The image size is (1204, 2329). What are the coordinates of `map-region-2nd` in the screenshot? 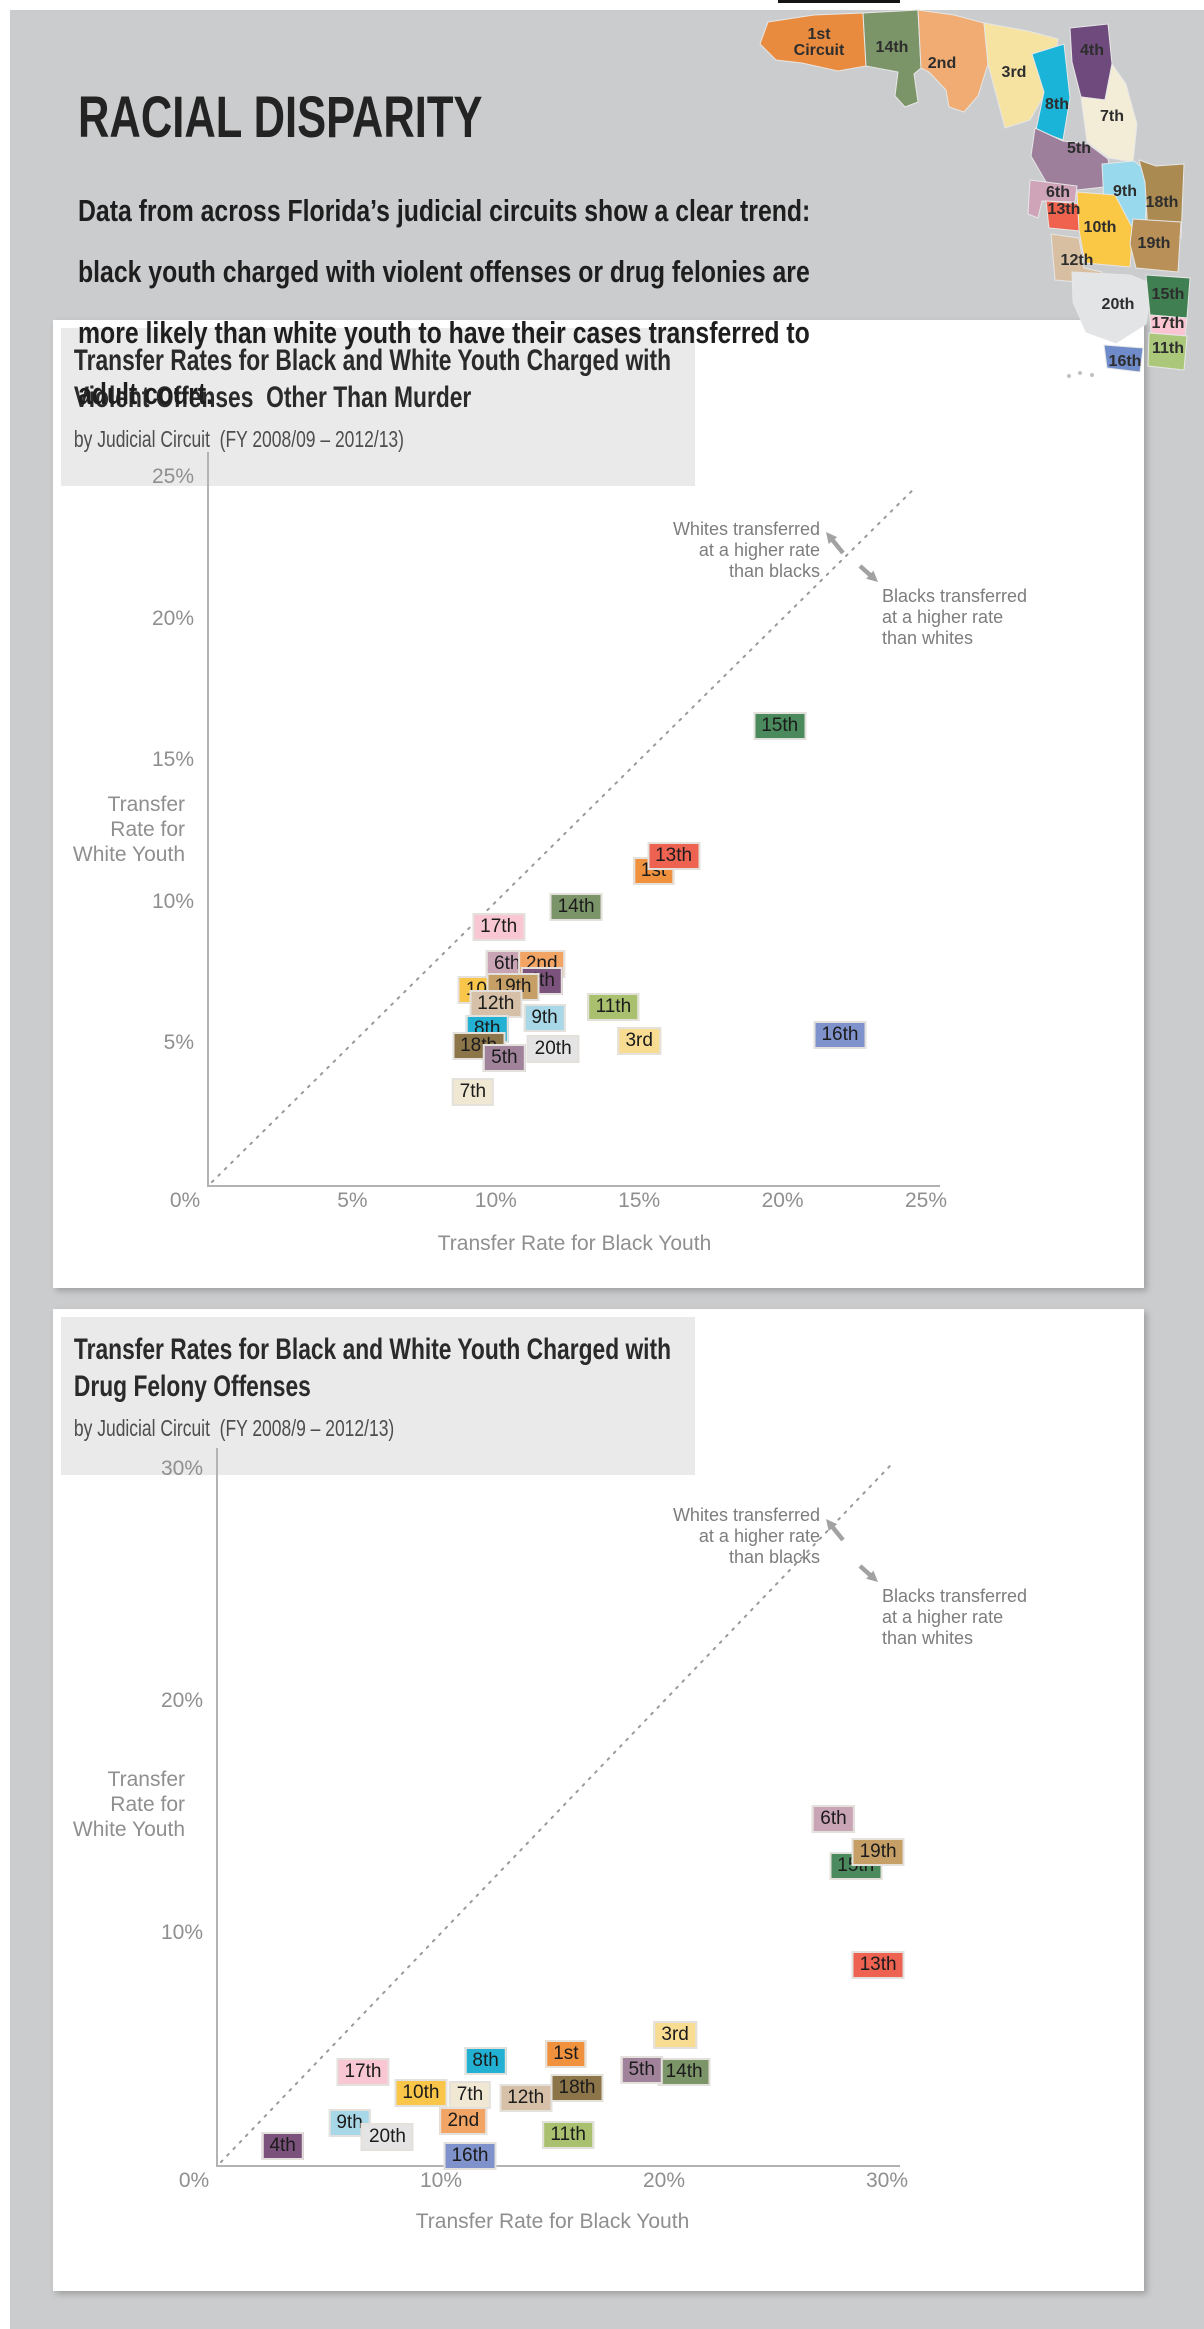 It's located at (953, 61).